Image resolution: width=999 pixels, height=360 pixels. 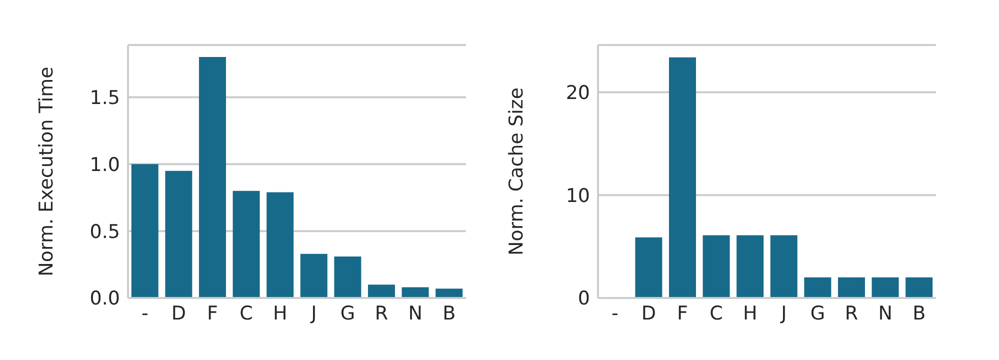 I want to click on y-tick-label: 0, so click(x=584, y=299).